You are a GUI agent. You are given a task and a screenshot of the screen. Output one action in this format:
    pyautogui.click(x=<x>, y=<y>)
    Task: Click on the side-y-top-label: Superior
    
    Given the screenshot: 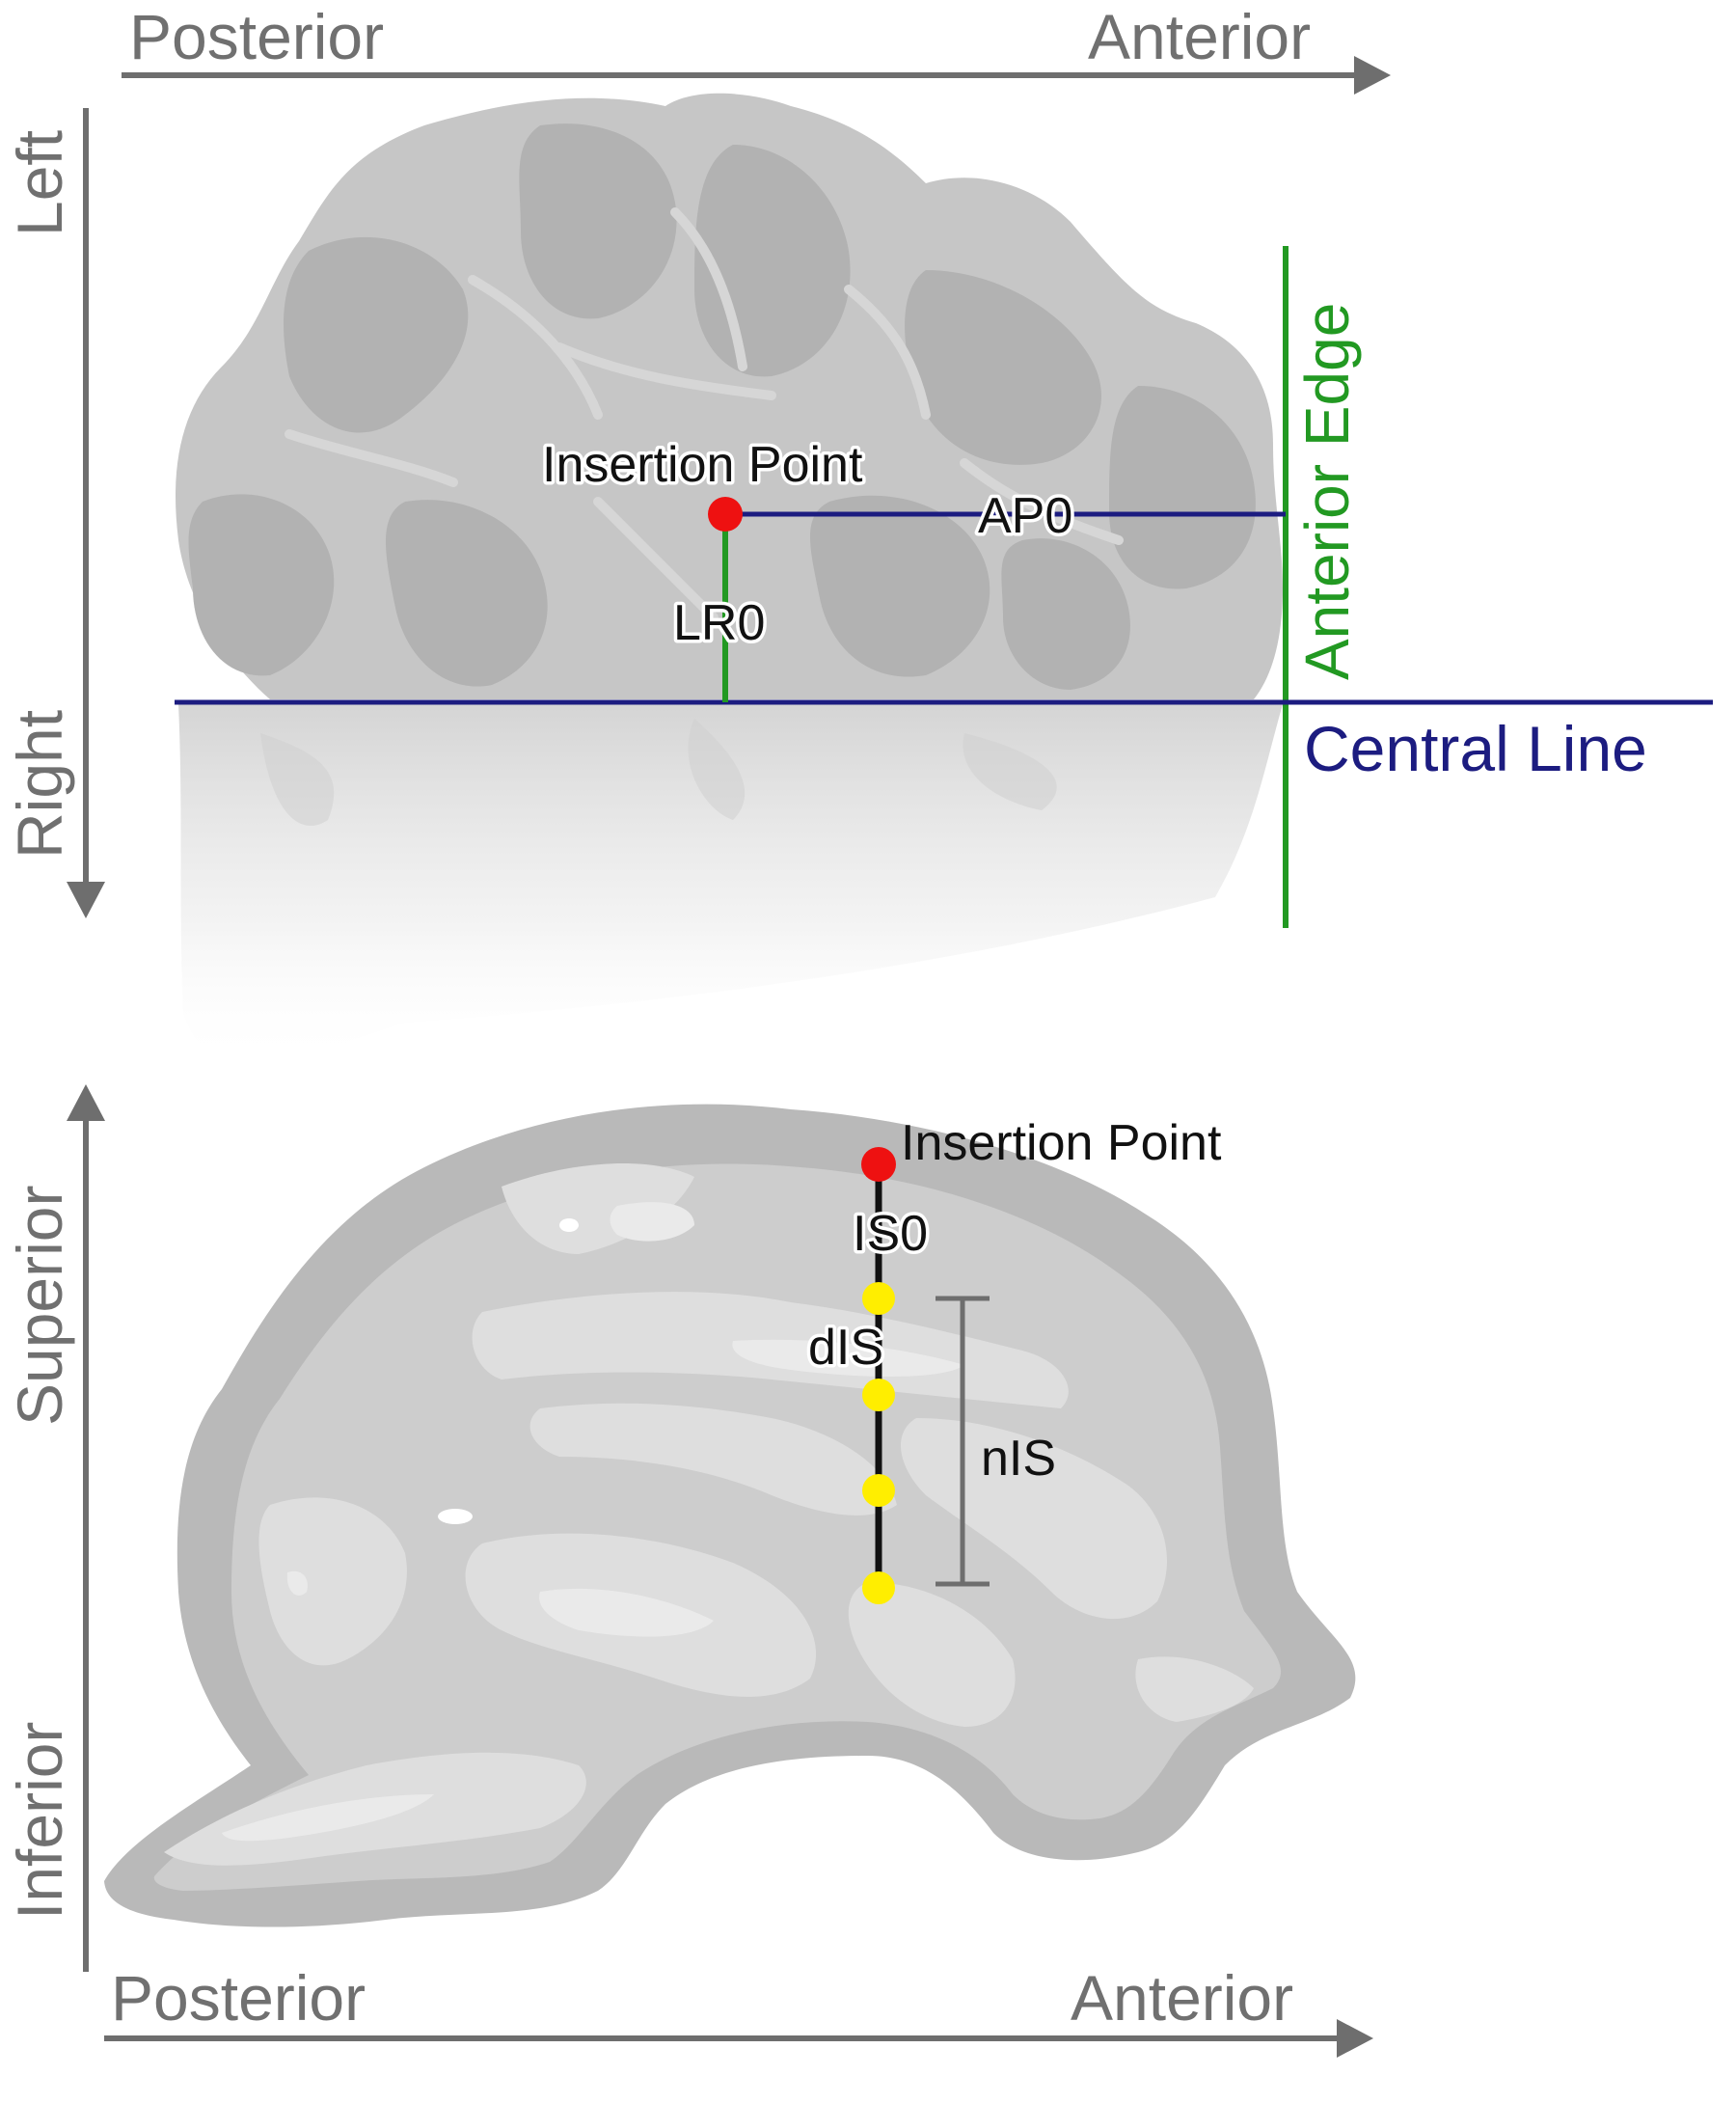 What is the action you would take?
    pyautogui.click(x=39, y=1306)
    